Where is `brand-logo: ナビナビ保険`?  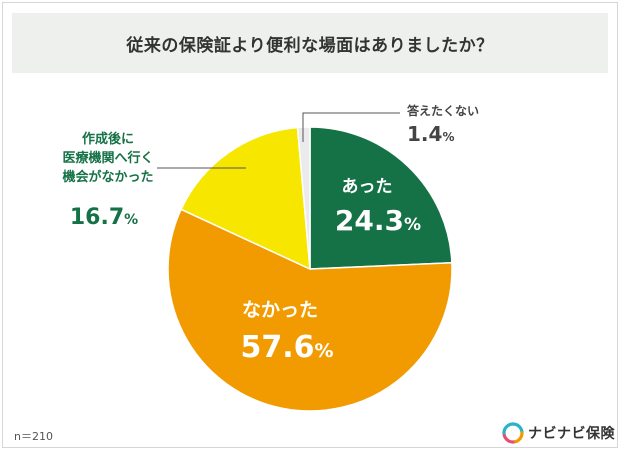
brand-logo: ナビナビ保険 is located at coordinates (558, 433).